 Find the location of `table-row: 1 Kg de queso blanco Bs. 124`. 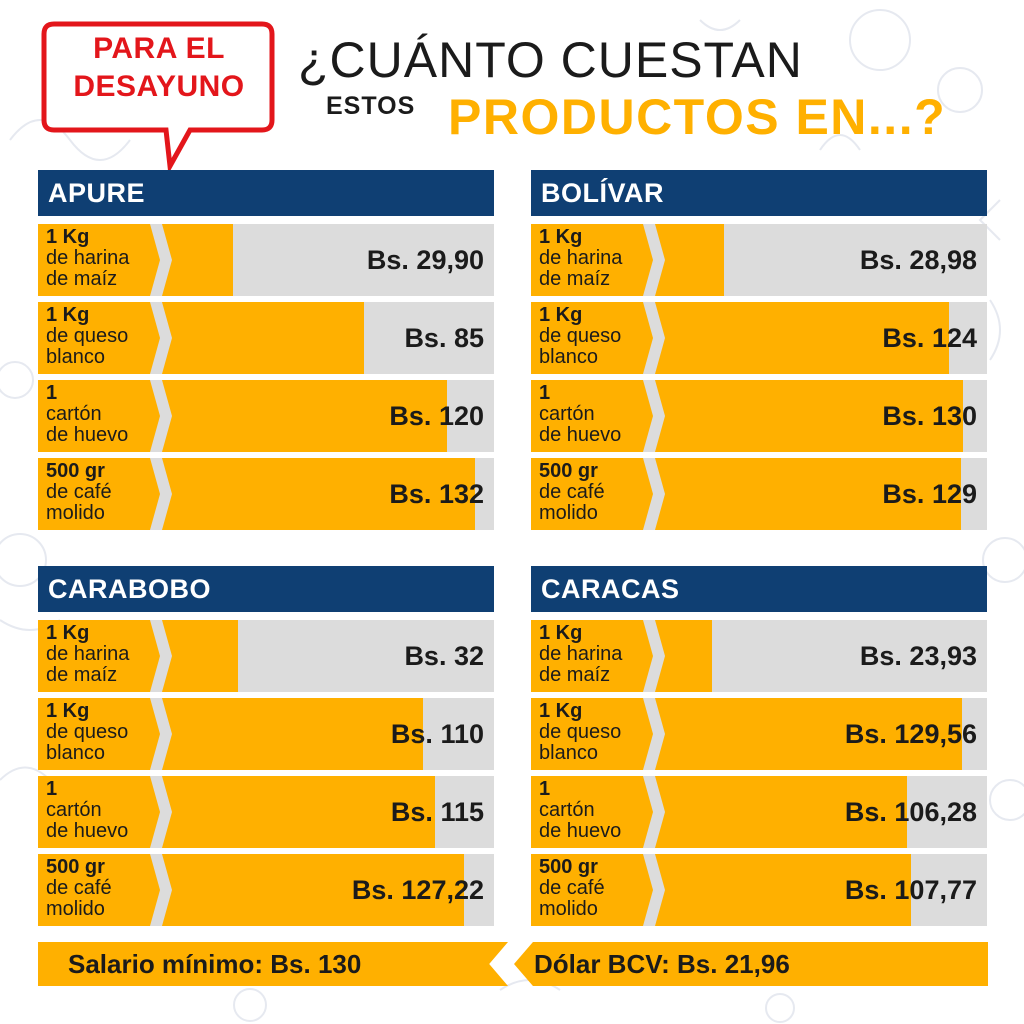

table-row: 1 Kg de queso blanco Bs. 124 is located at coordinates (759, 338).